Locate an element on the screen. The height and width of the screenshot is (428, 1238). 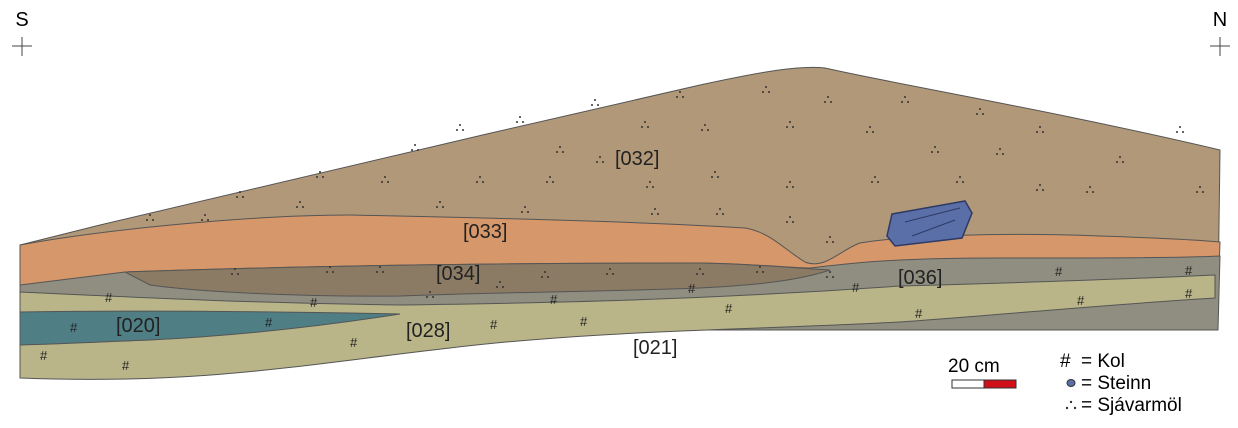
layer-label: [033] is located at coordinates (485, 232).